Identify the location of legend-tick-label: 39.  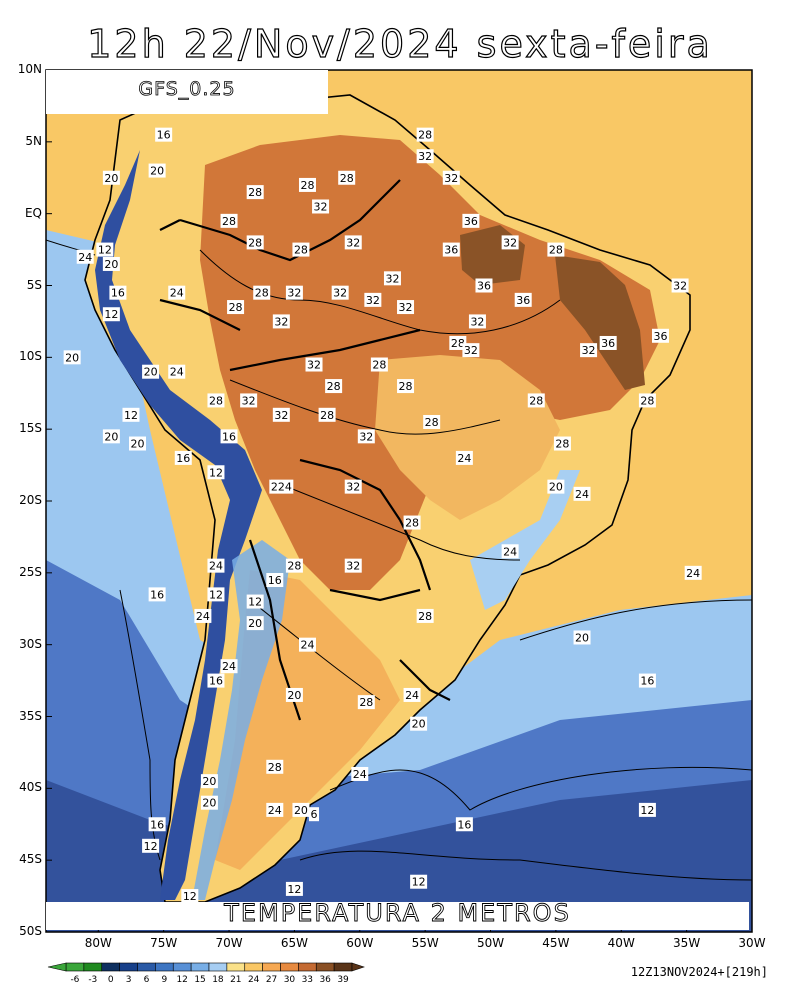
(343, 980).